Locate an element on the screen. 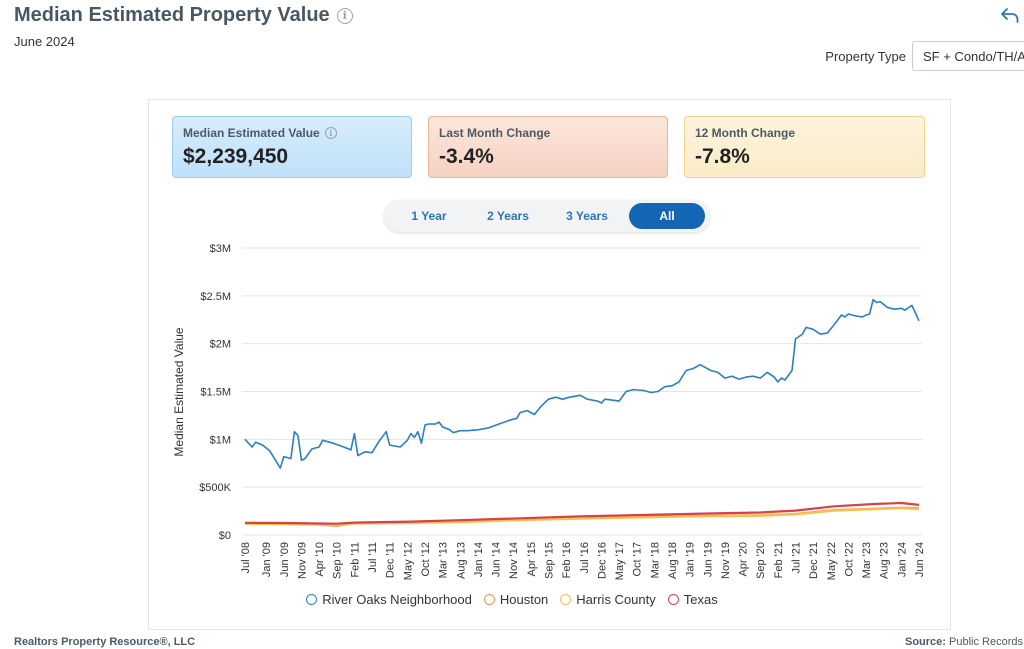 Image resolution: width=1024 pixels, height=649 pixels. tab-2-years: 2 Years is located at coordinates (508, 216).